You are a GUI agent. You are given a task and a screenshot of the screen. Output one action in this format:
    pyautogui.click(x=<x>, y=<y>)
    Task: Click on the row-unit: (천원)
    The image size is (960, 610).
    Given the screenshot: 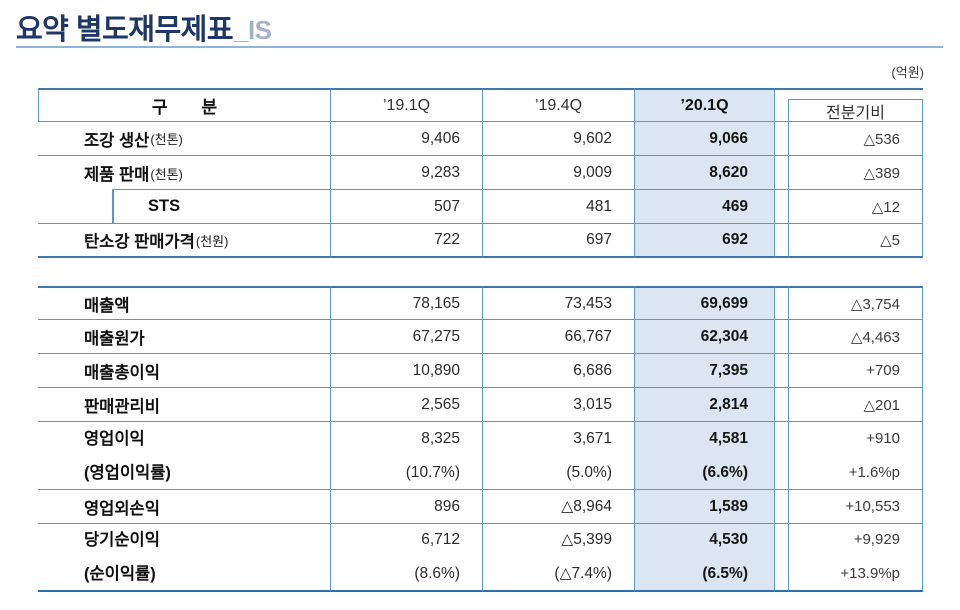 What is the action you would take?
    pyautogui.click(x=212, y=241)
    